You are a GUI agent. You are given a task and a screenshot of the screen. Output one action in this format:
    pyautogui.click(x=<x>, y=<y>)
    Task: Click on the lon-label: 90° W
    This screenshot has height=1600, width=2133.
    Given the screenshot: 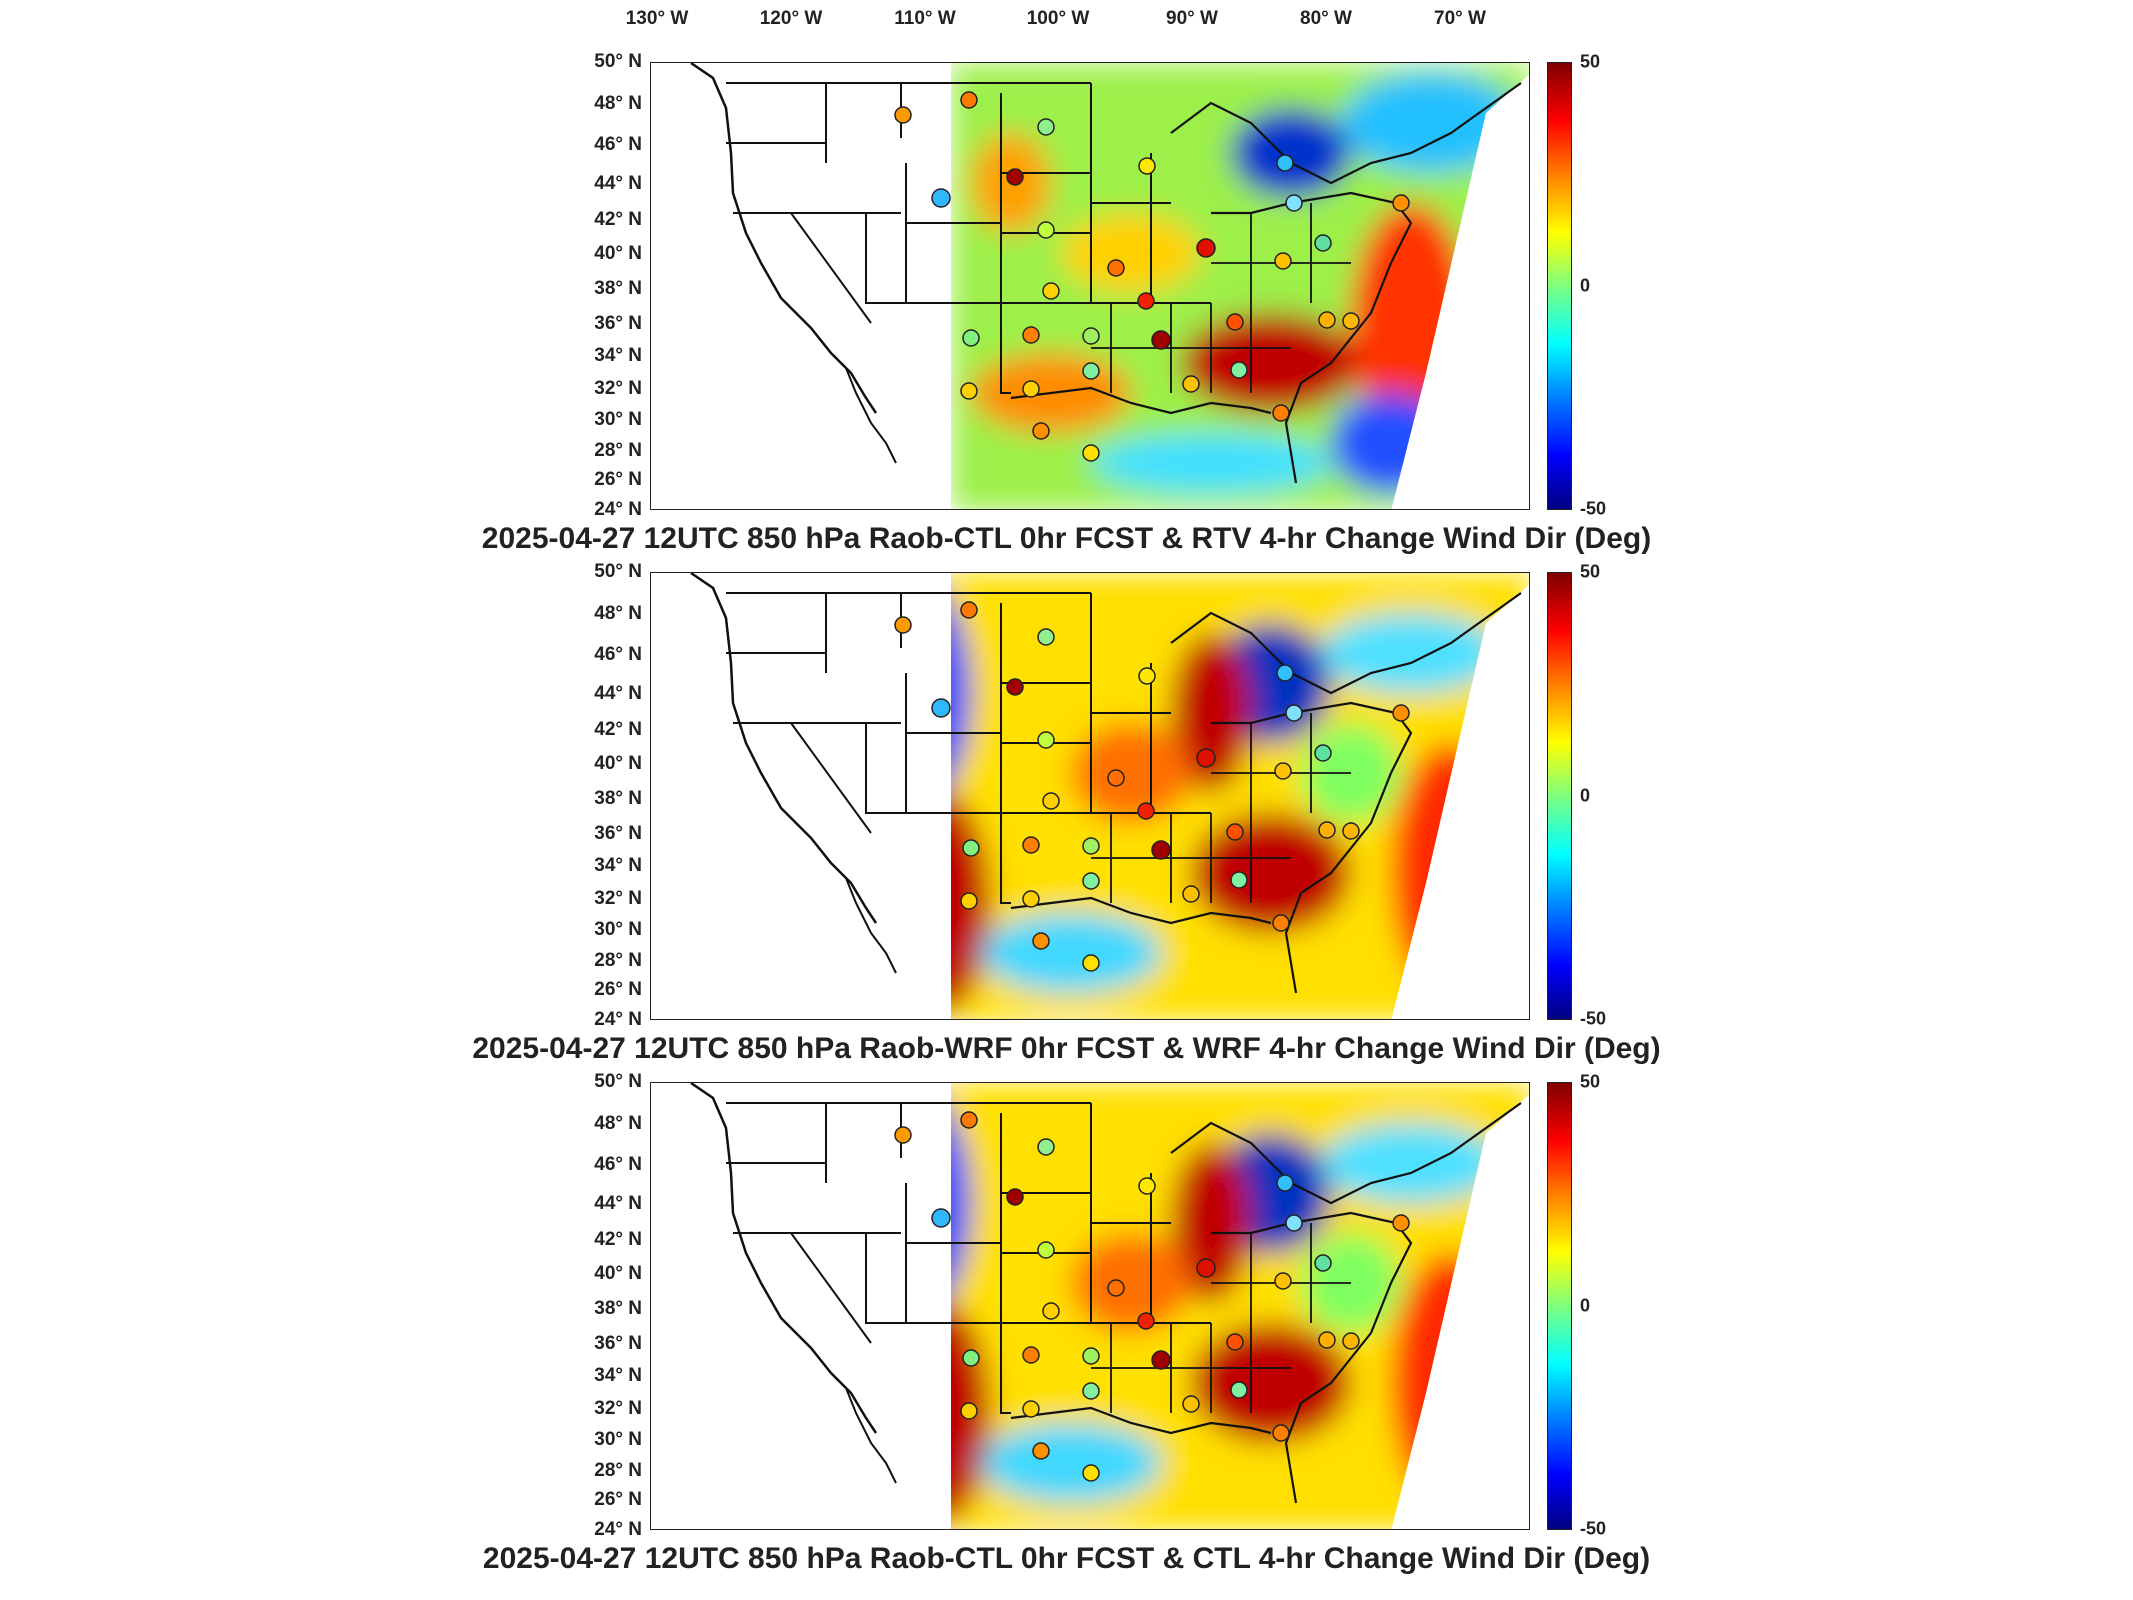 What is the action you would take?
    pyautogui.click(x=1192, y=18)
    